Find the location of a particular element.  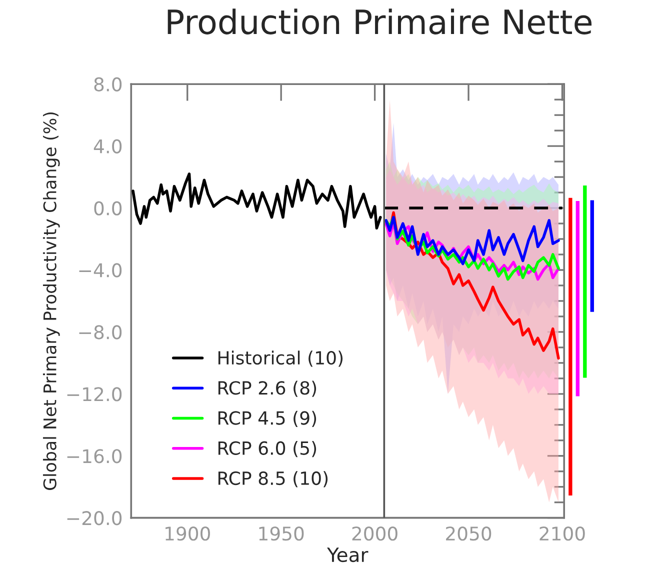

y-axis-title: Global Net Primary Productivity Change (%) is located at coordinates (51, 301).